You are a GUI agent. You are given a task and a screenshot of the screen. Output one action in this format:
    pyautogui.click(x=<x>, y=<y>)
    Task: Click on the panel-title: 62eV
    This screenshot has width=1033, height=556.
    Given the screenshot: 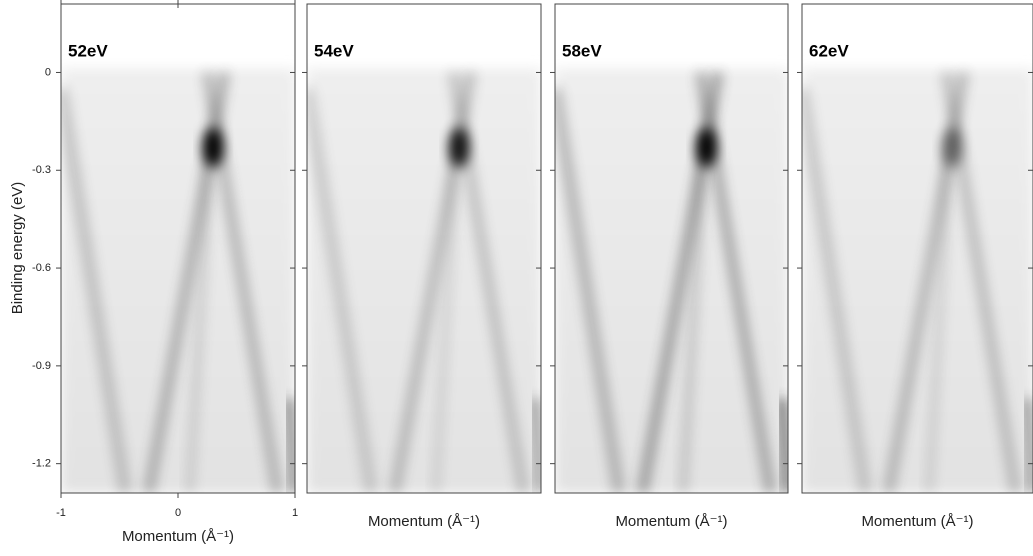 What is the action you would take?
    pyautogui.click(x=829, y=50)
    